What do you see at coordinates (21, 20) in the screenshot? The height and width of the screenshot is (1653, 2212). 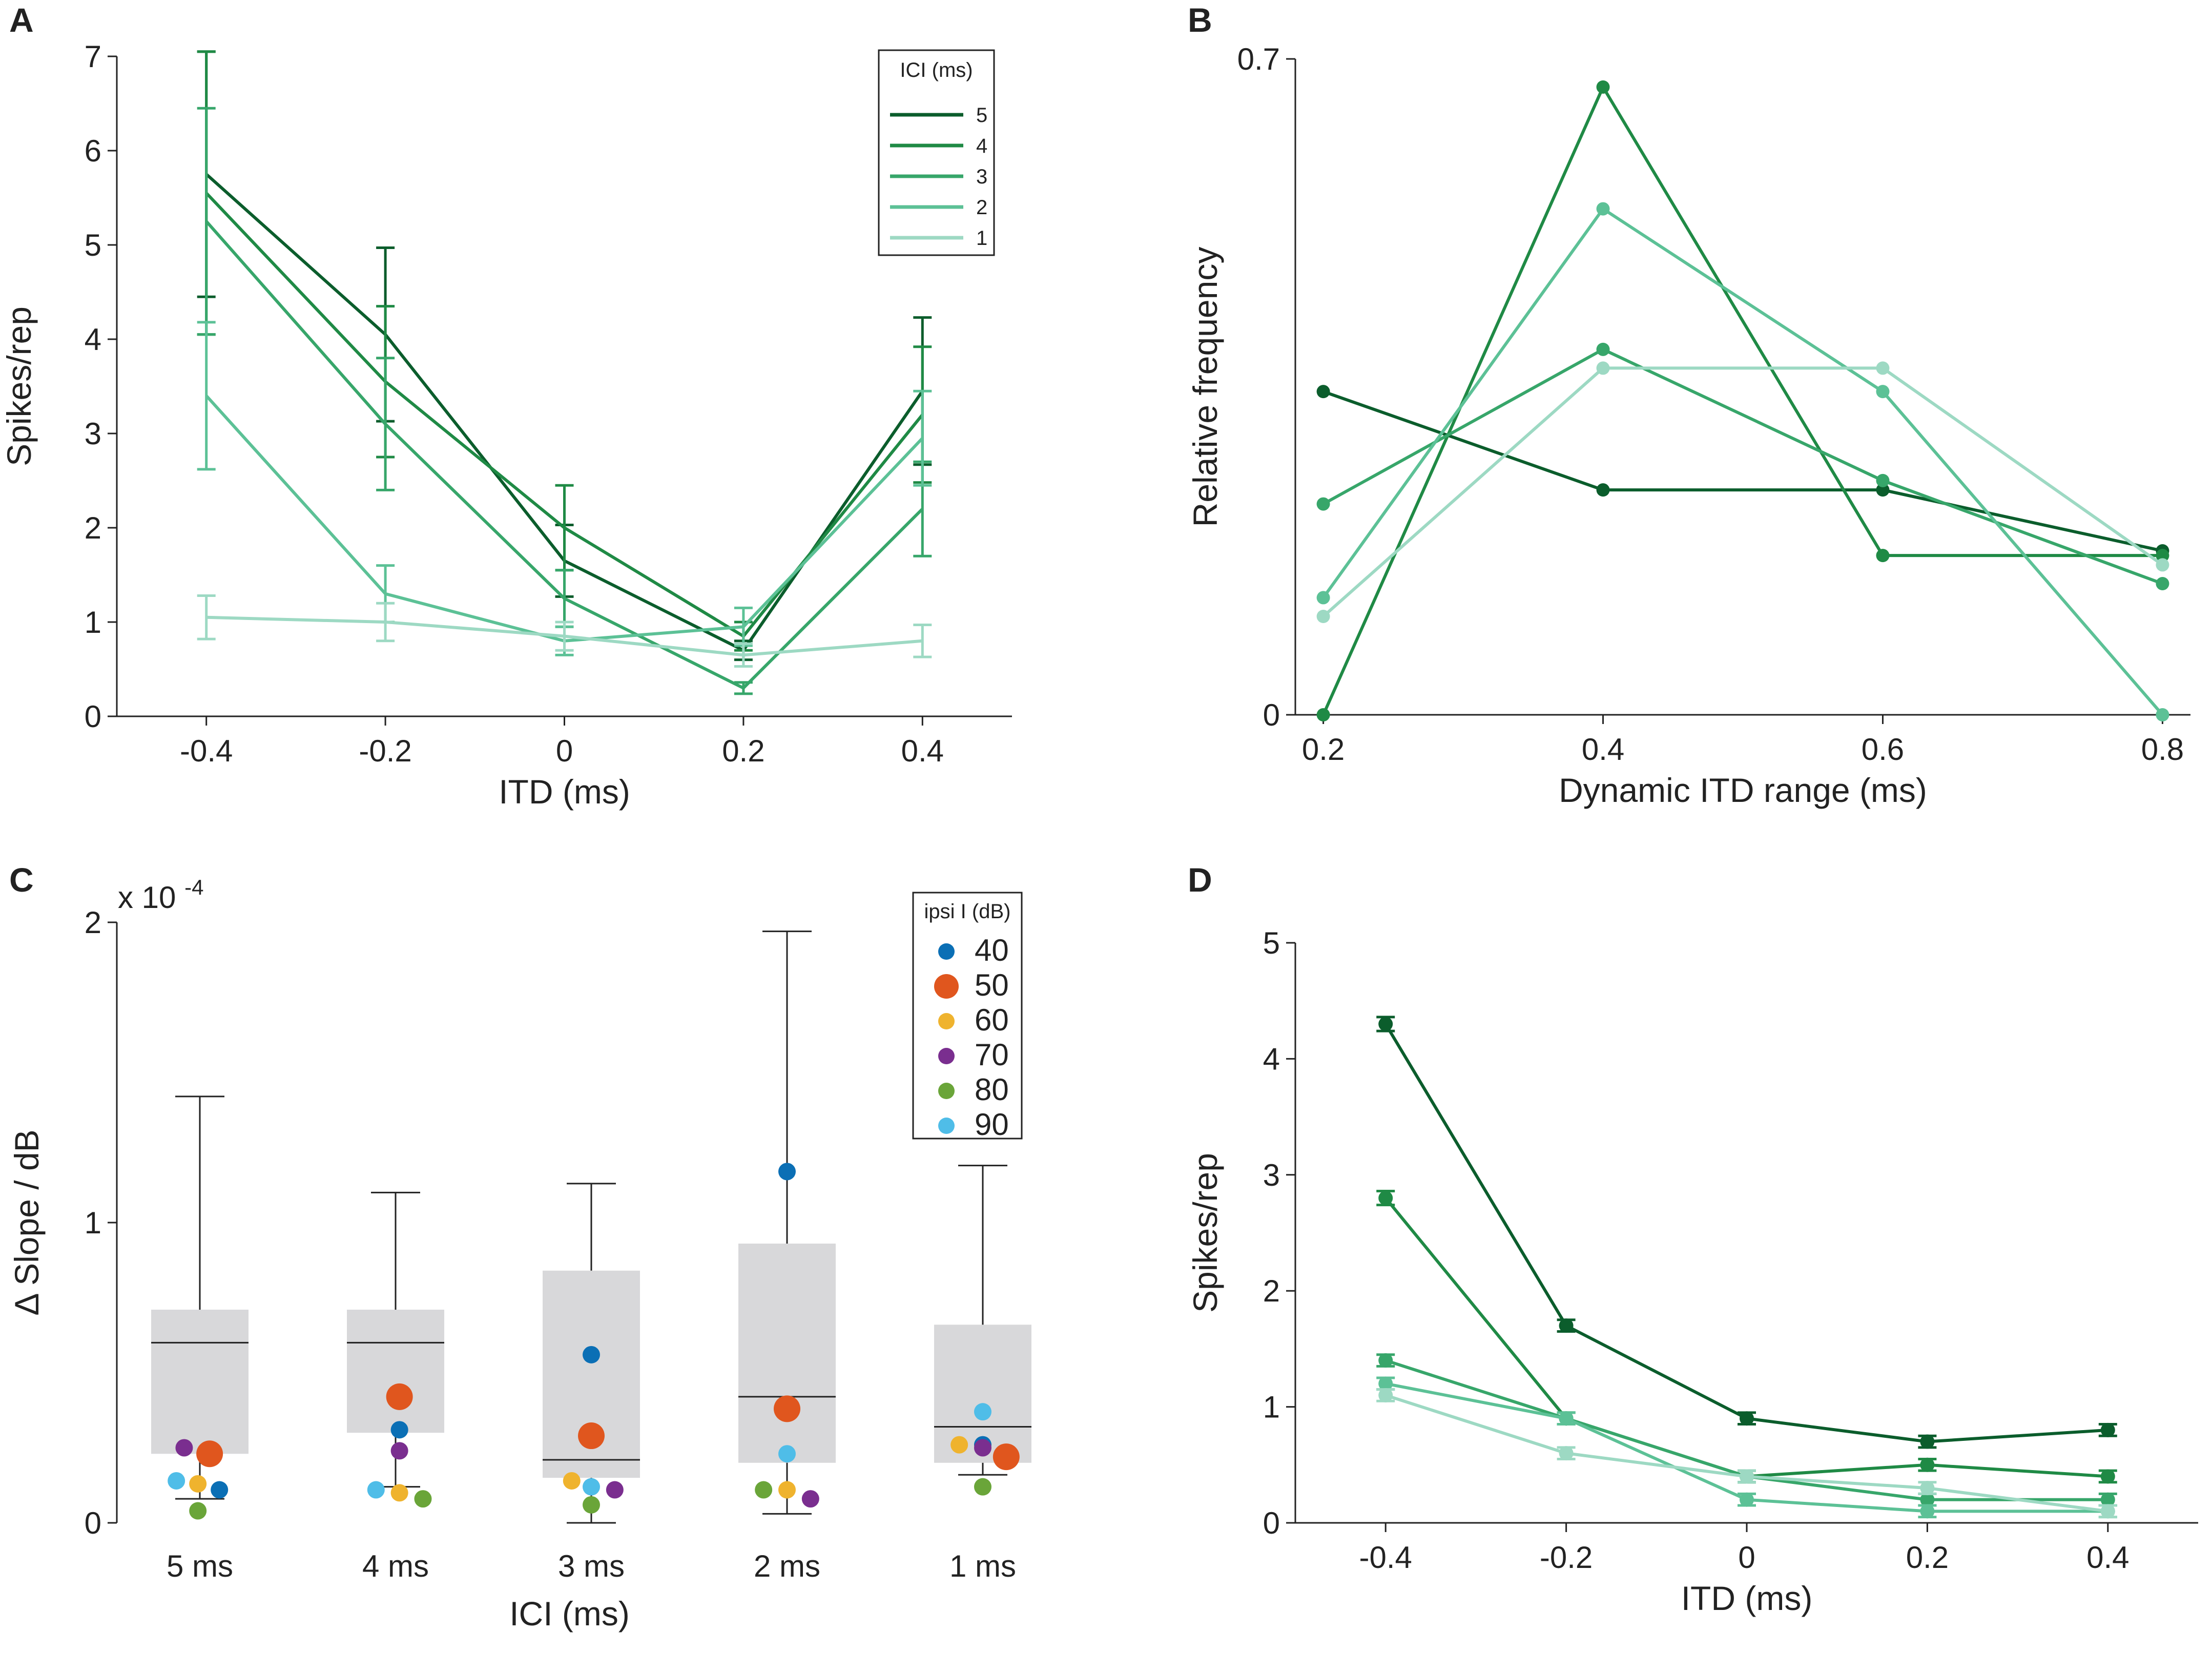 I see `panel-label-a: A` at bounding box center [21, 20].